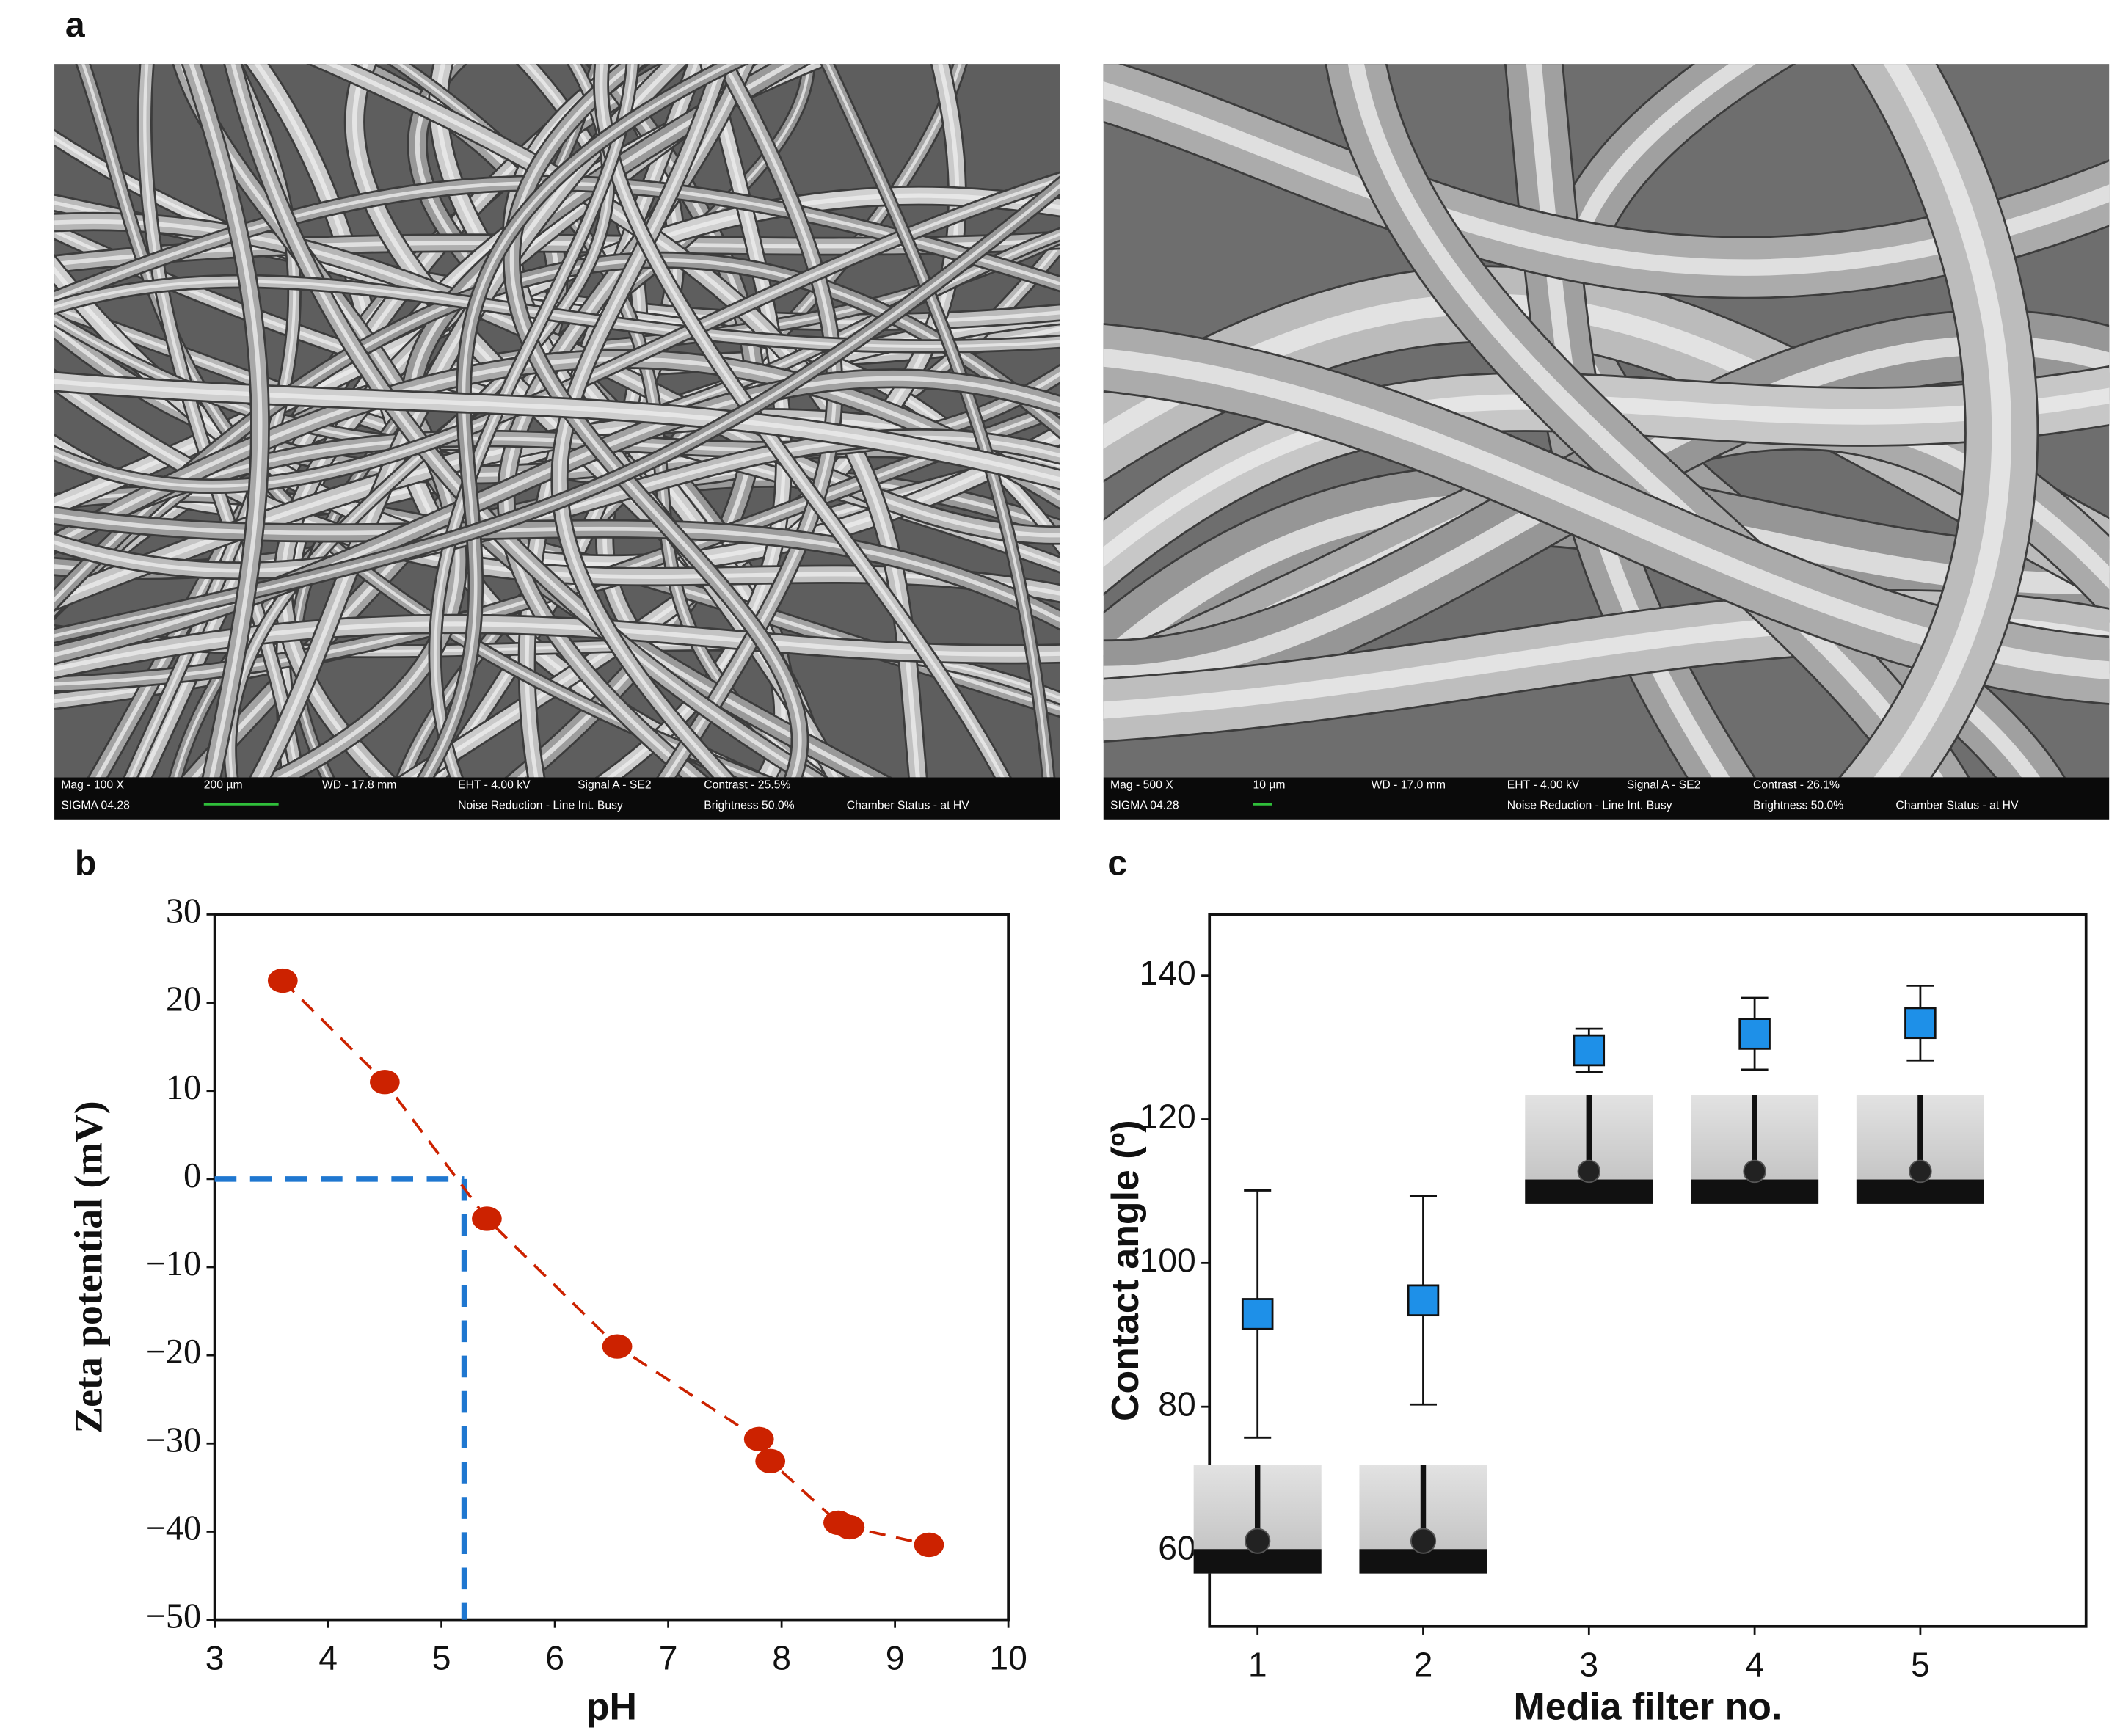  Describe the element at coordinates (173, 1528) in the screenshot. I see `y-tick-label: −40` at that location.